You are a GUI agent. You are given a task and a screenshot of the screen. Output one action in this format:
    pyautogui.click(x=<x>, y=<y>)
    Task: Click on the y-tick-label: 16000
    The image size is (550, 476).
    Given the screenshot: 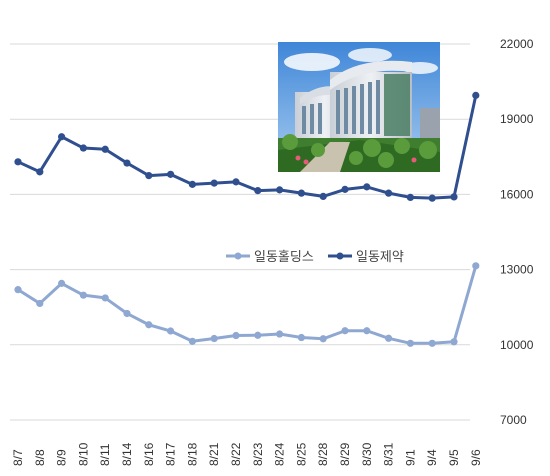 What is the action you would take?
    pyautogui.click(x=517, y=194)
    